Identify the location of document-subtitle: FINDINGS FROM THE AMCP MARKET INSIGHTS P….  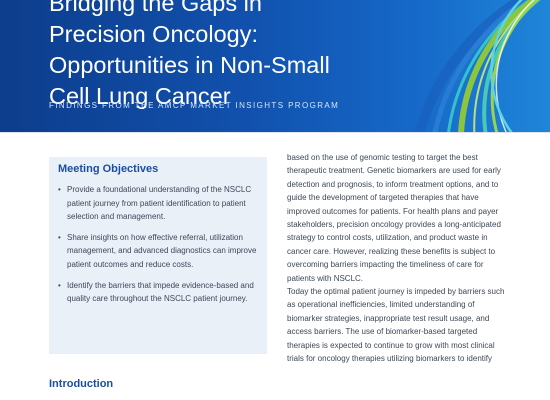
(194, 105).